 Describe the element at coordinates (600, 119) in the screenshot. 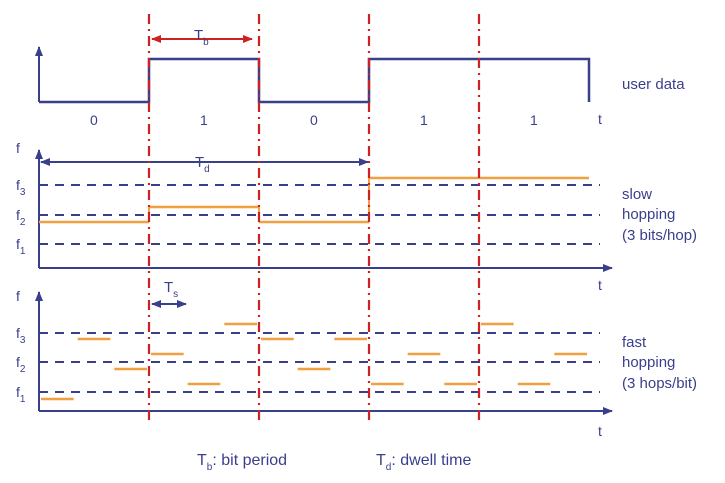

I see `user-data-t-label: t` at that location.